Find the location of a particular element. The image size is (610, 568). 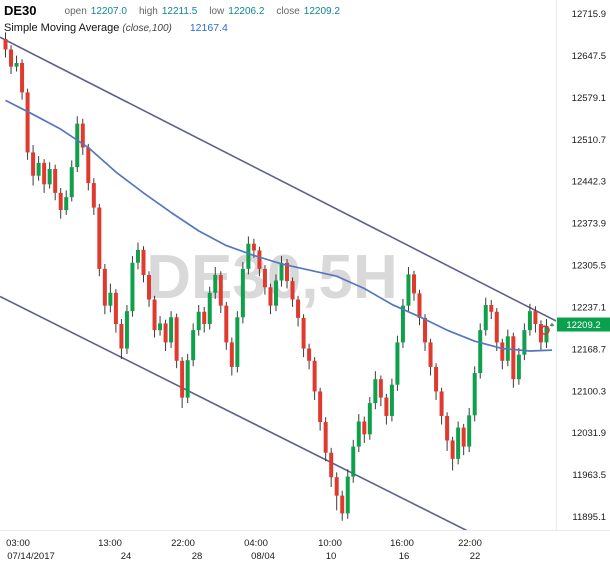

svg-text: 12373.9 is located at coordinates (589, 224).